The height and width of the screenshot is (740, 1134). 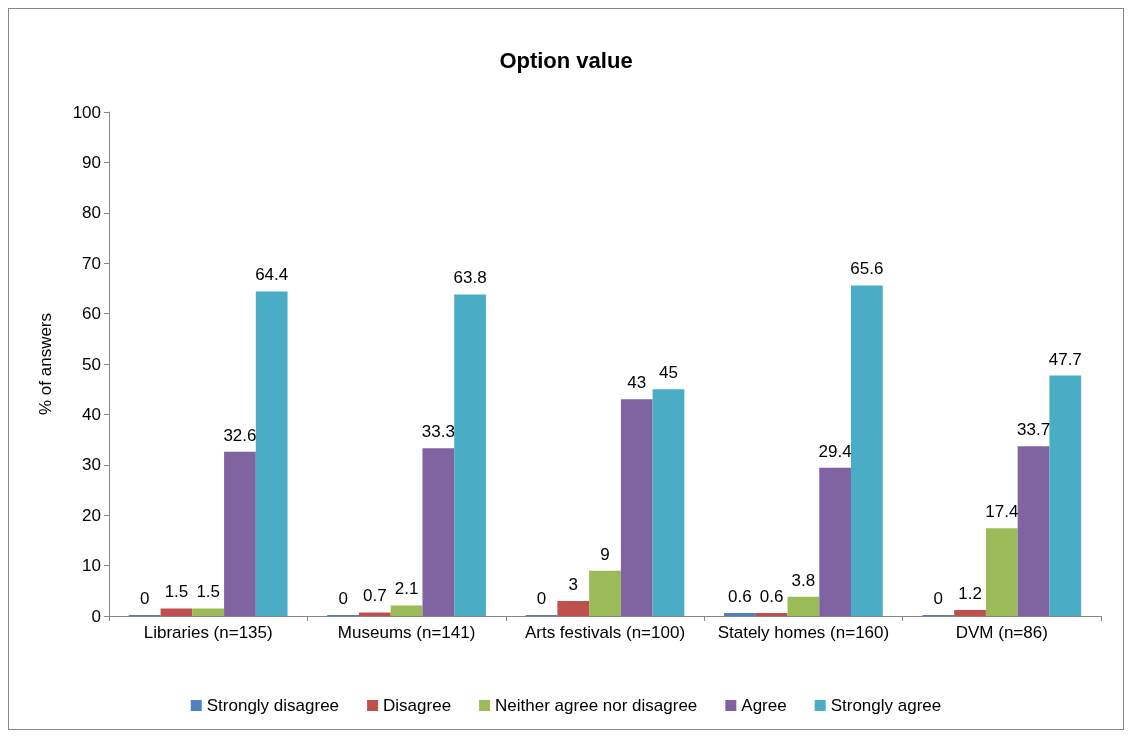 What do you see at coordinates (1065, 359) in the screenshot?
I see `data-label: 47.7` at bounding box center [1065, 359].